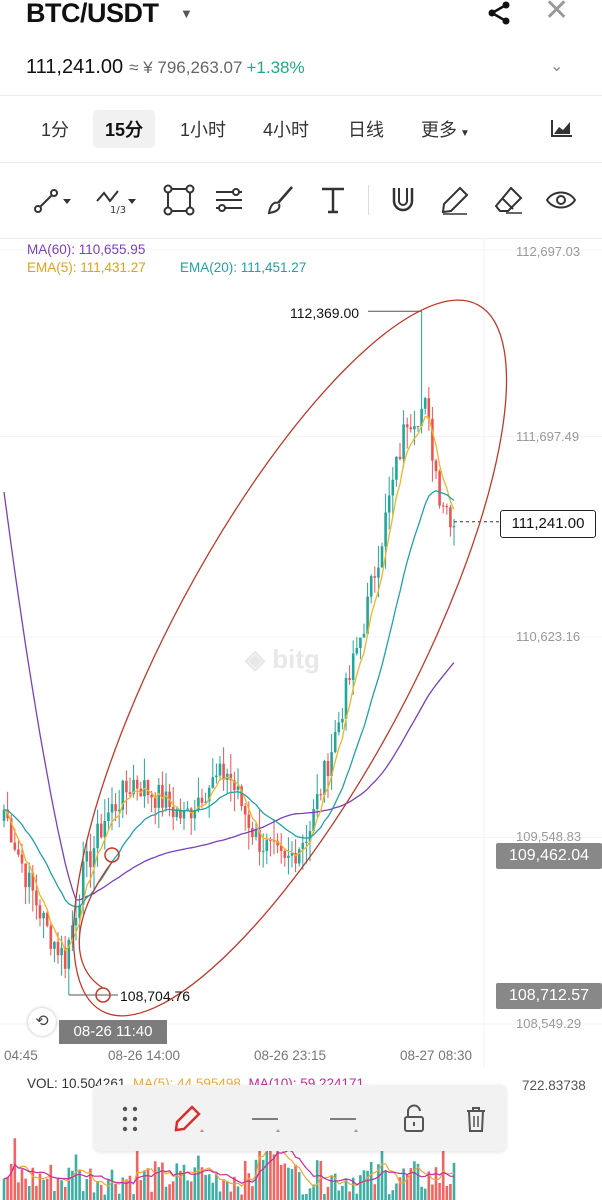 Image resolution: width=602 pixels, height=1200 pixels. Describe the element at coordinates (124, 129) in the screenshot. I see `tab-15min: 15分` at that location.